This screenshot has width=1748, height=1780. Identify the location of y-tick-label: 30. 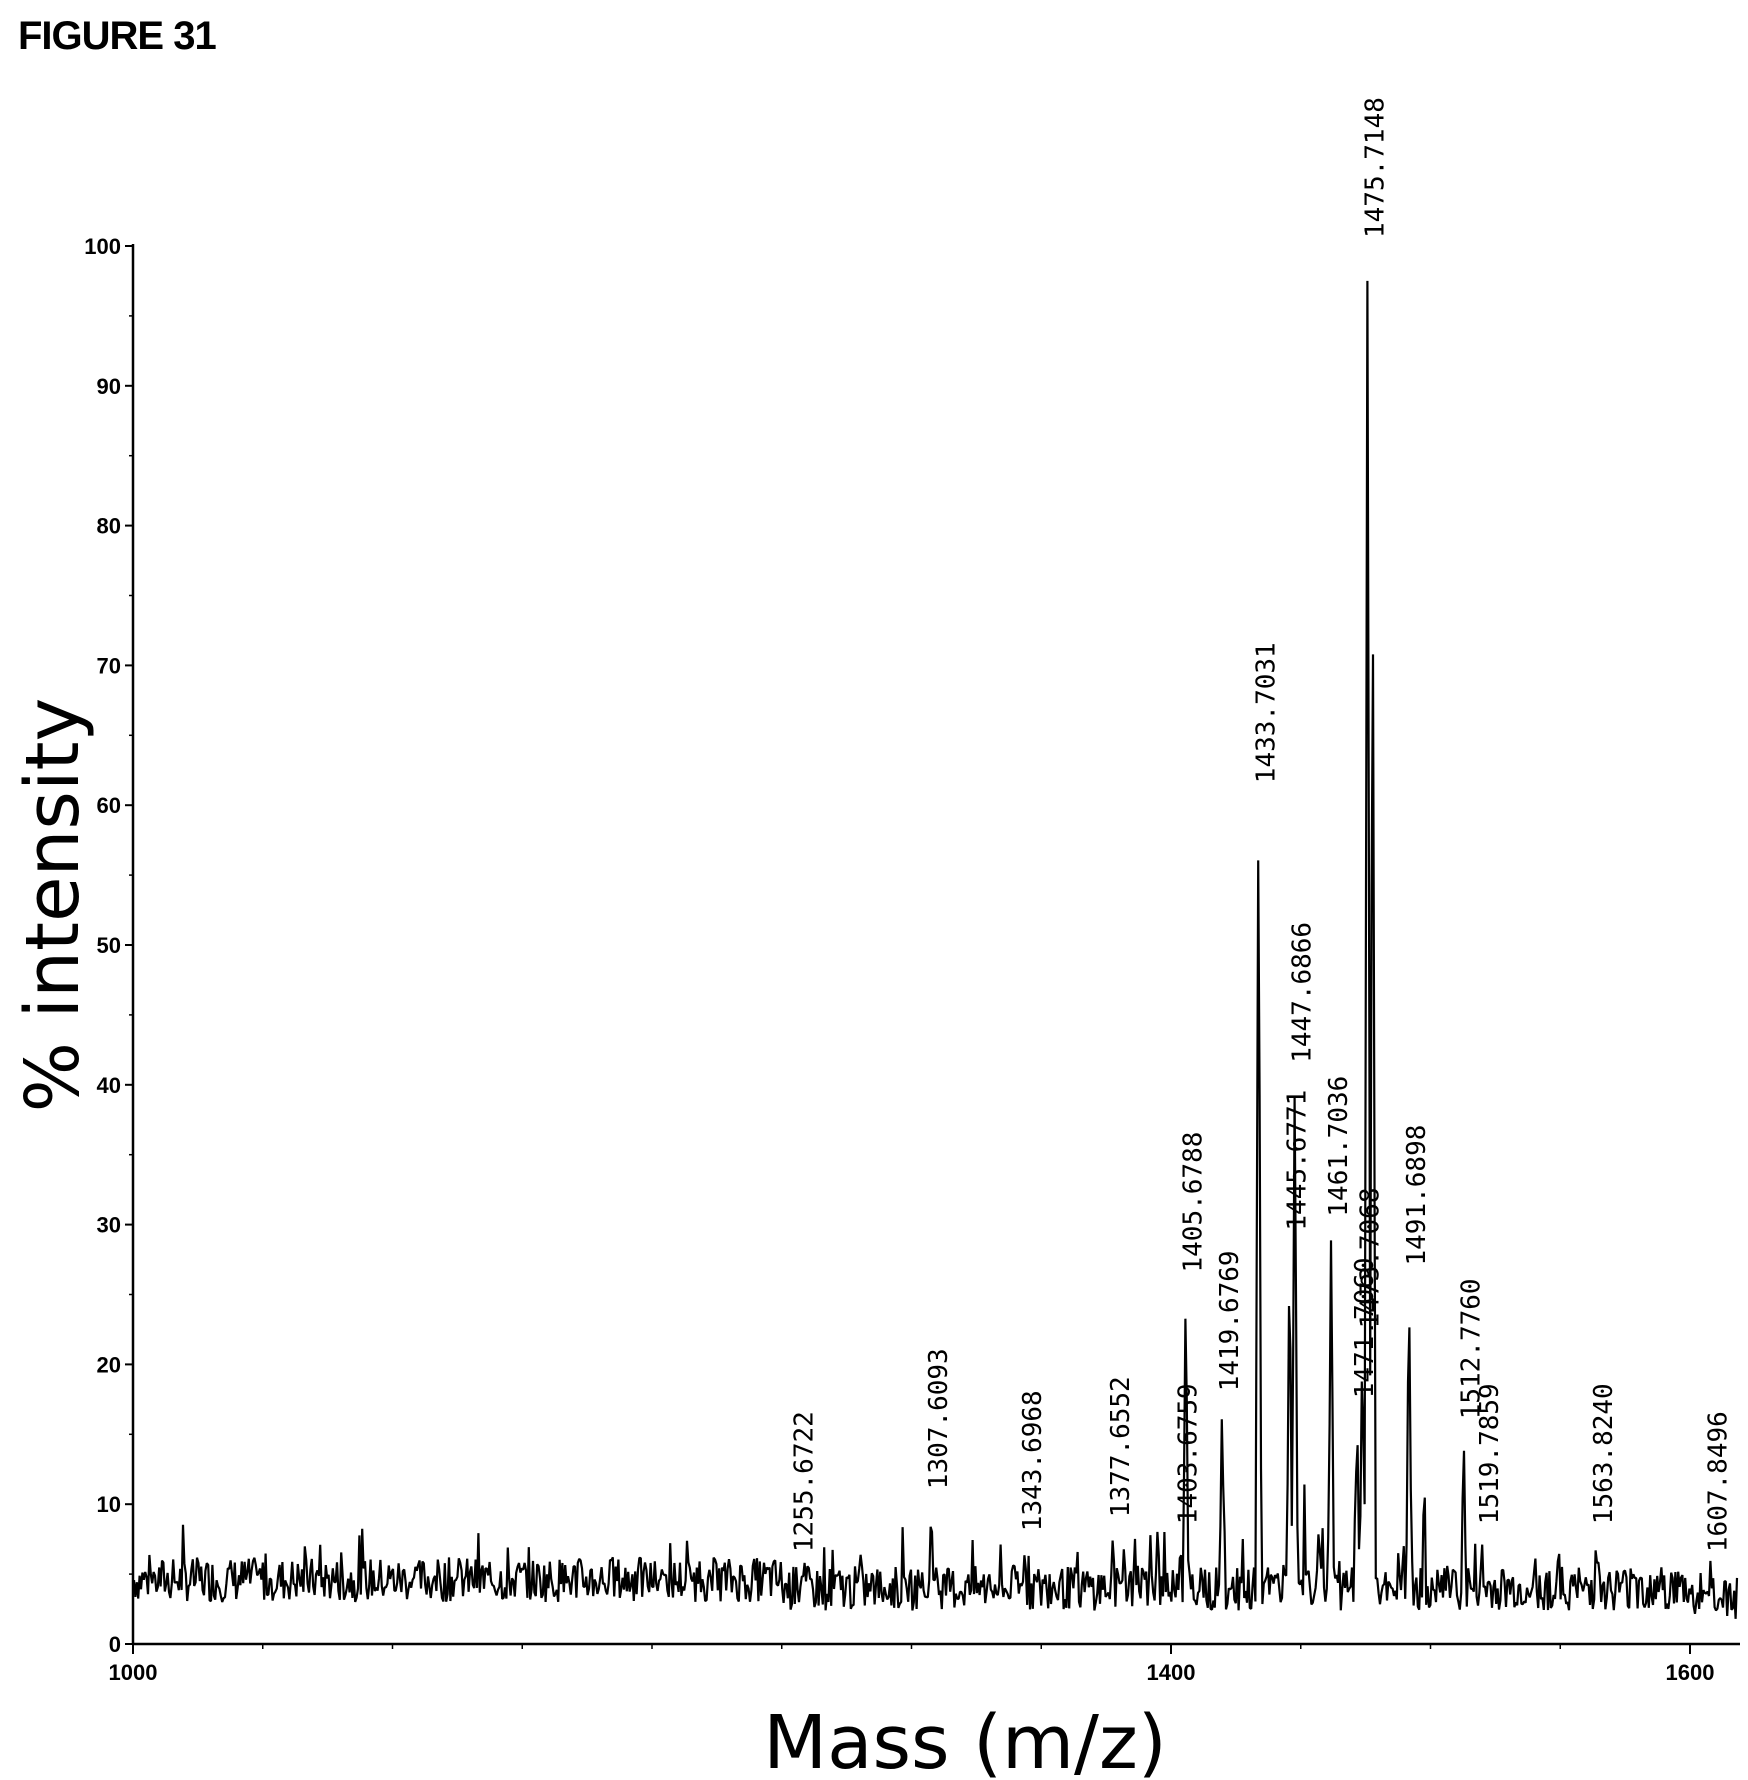
(109, 1225).